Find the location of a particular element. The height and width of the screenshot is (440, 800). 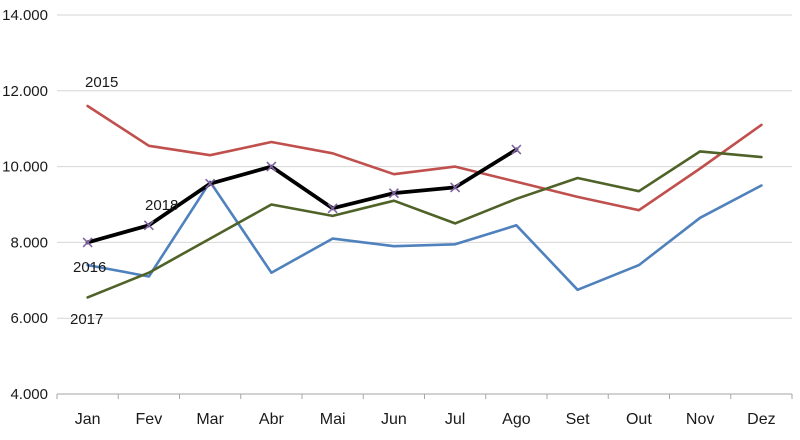

x-axis-category-label: Nov is located at coordinates (700, 419).